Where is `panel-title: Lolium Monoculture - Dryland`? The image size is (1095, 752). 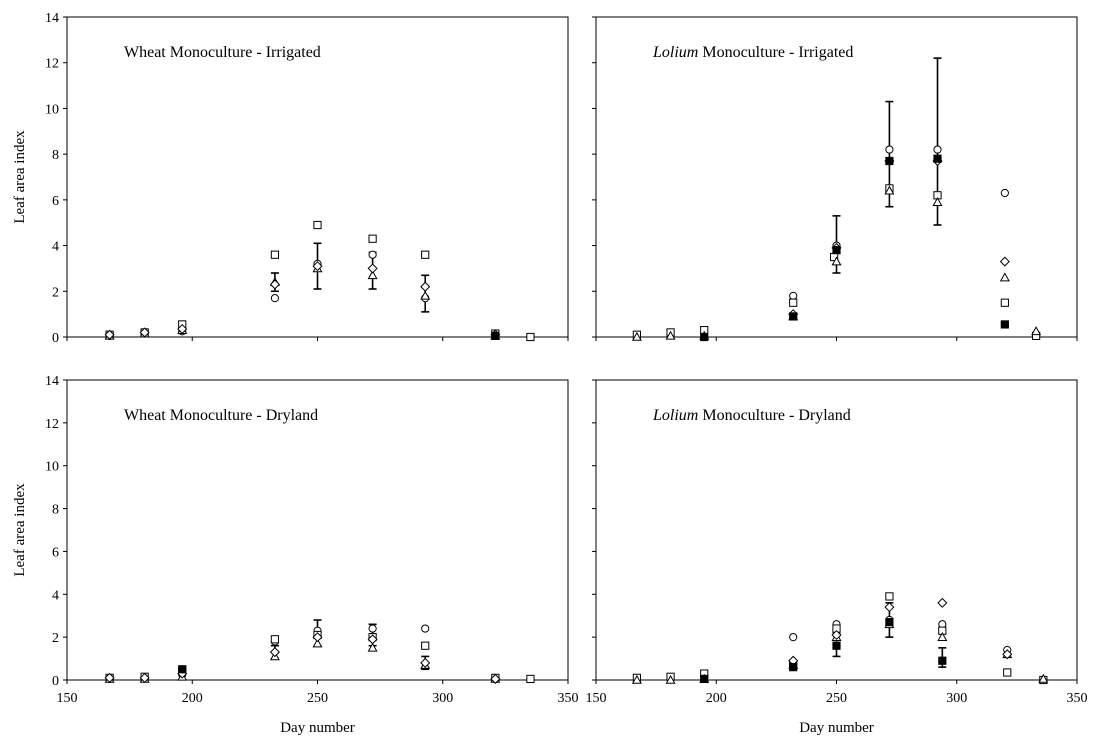 panel-title: Lolium Monoculture - Dryland is located at coordinates (751, 415).